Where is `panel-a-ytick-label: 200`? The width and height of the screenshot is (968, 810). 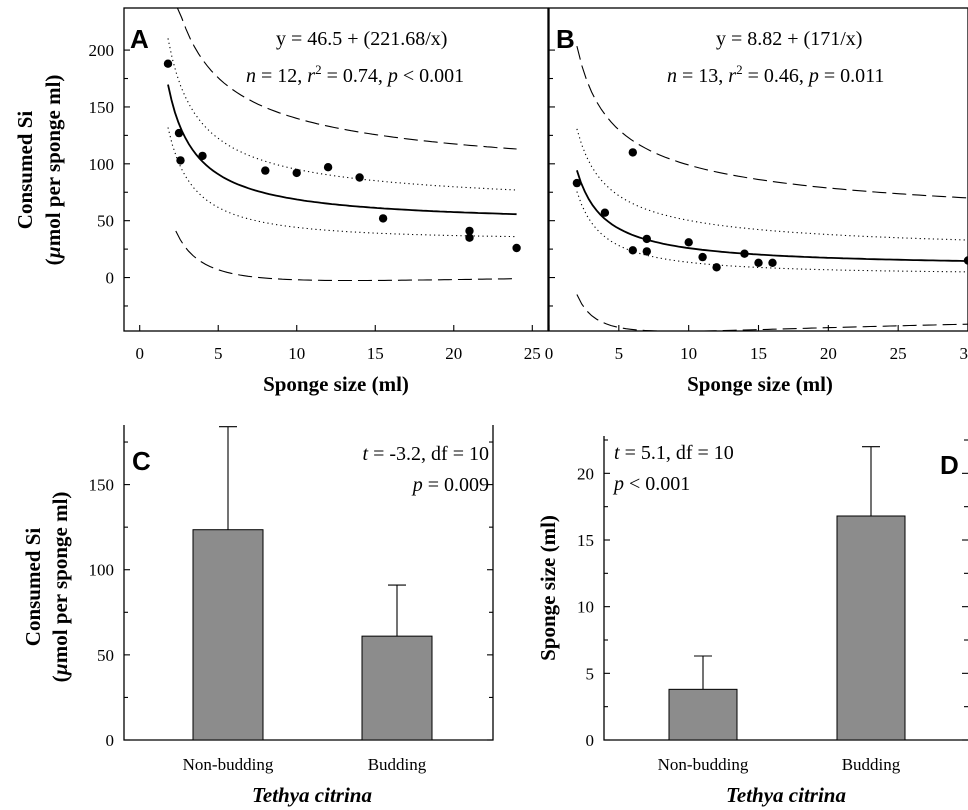 panel-a-ytick-label: 200 is located at coordinates (102, 50).